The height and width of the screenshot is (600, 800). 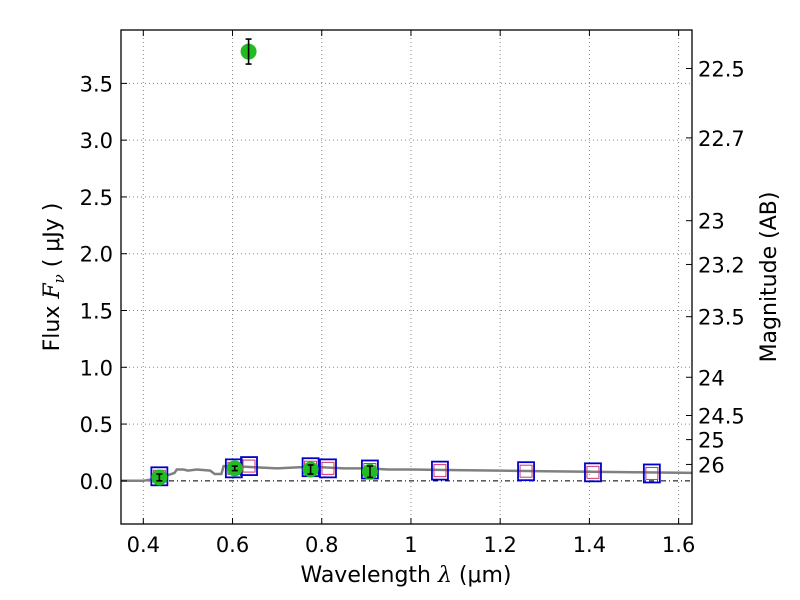 What do you see at coordinates (711, 465) in the screenshot?
I see `y2-tick-label: 26` at bounding box center [711, 465].